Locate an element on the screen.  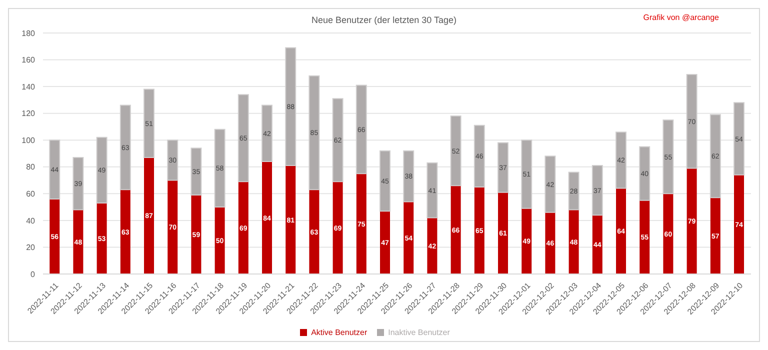
y-tick-label: 0 is located at coordinates (33, 274).